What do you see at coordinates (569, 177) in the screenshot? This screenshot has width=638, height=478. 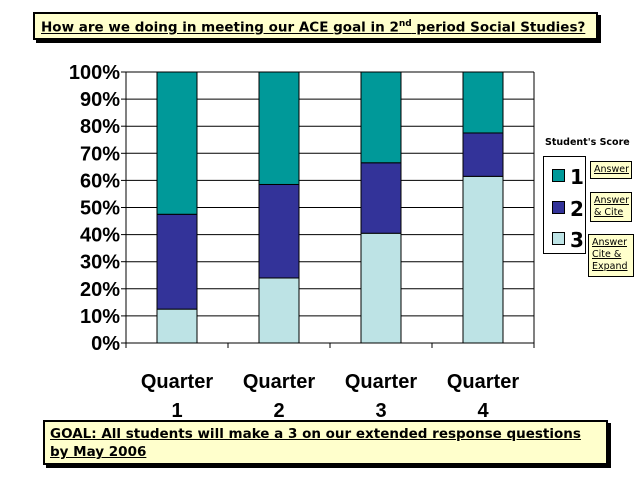 I see `legend-item-1: 1` at bounding box center [569, 177].